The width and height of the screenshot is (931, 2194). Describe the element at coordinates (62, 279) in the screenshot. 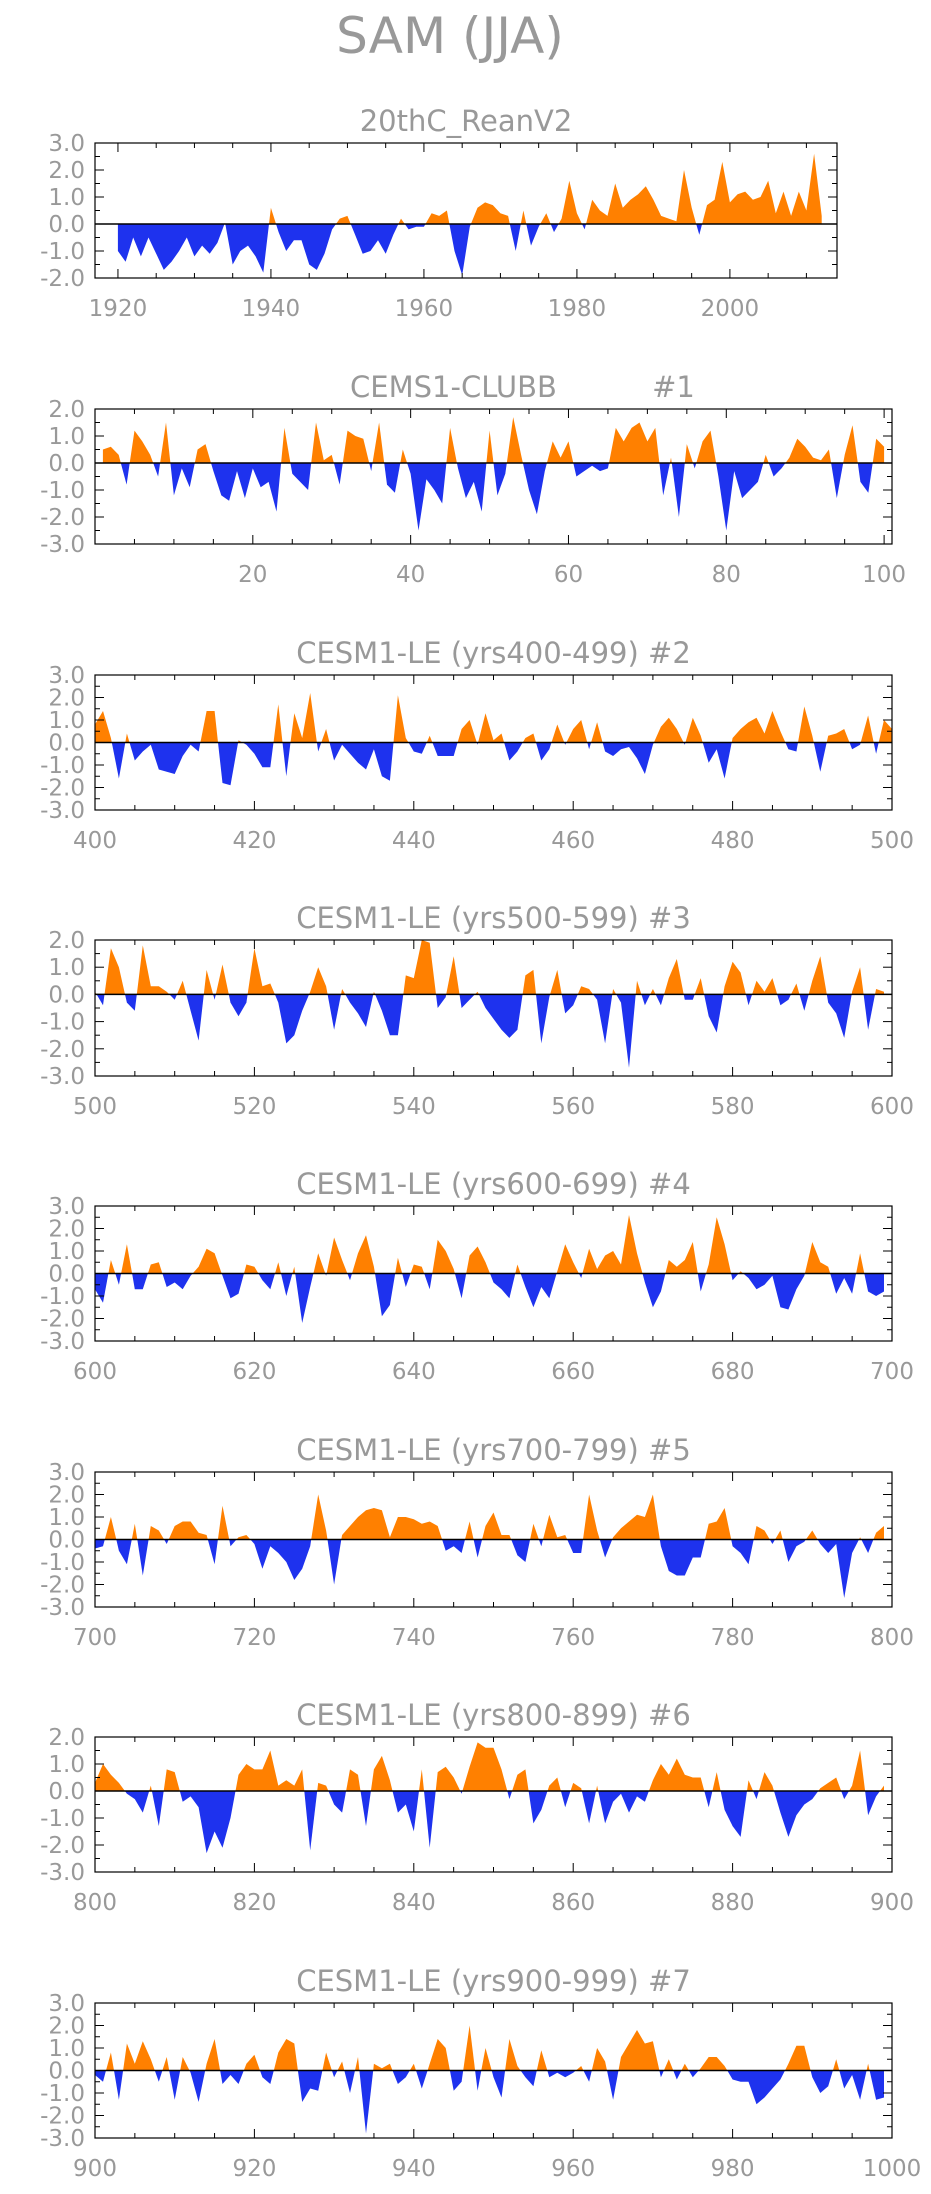

I see `y-tick-label: -2.0` at that location.